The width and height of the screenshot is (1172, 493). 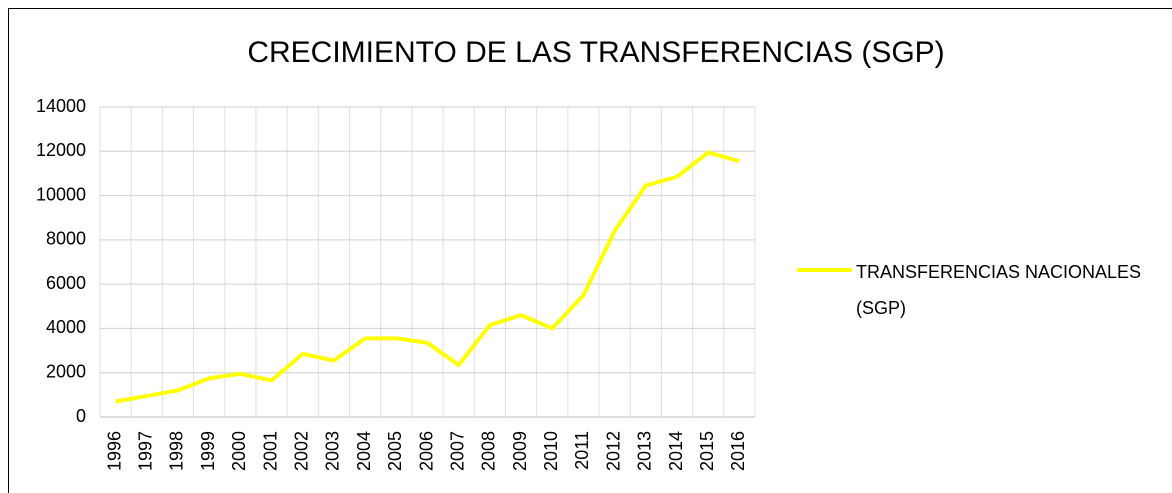 I want to click on x-tick-label: 1999, so click(x=208, y=451).